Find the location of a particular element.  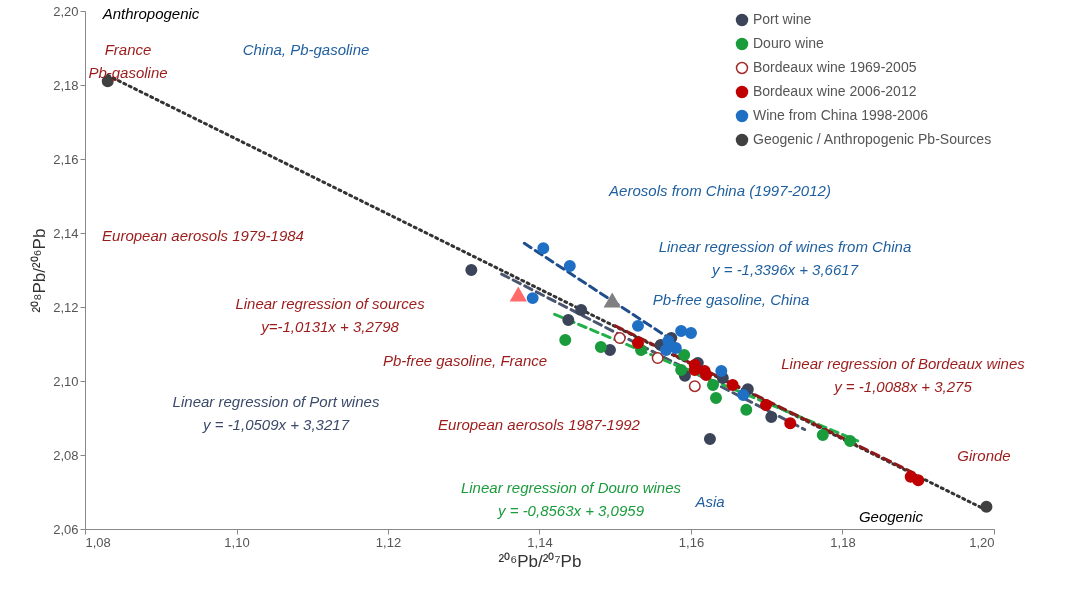

legend-label: Douro wine is located at coordinates (789, 43).